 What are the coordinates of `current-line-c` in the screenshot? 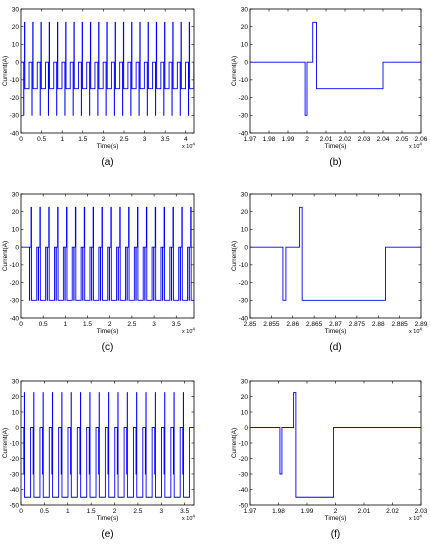 It's located at (107, 253).